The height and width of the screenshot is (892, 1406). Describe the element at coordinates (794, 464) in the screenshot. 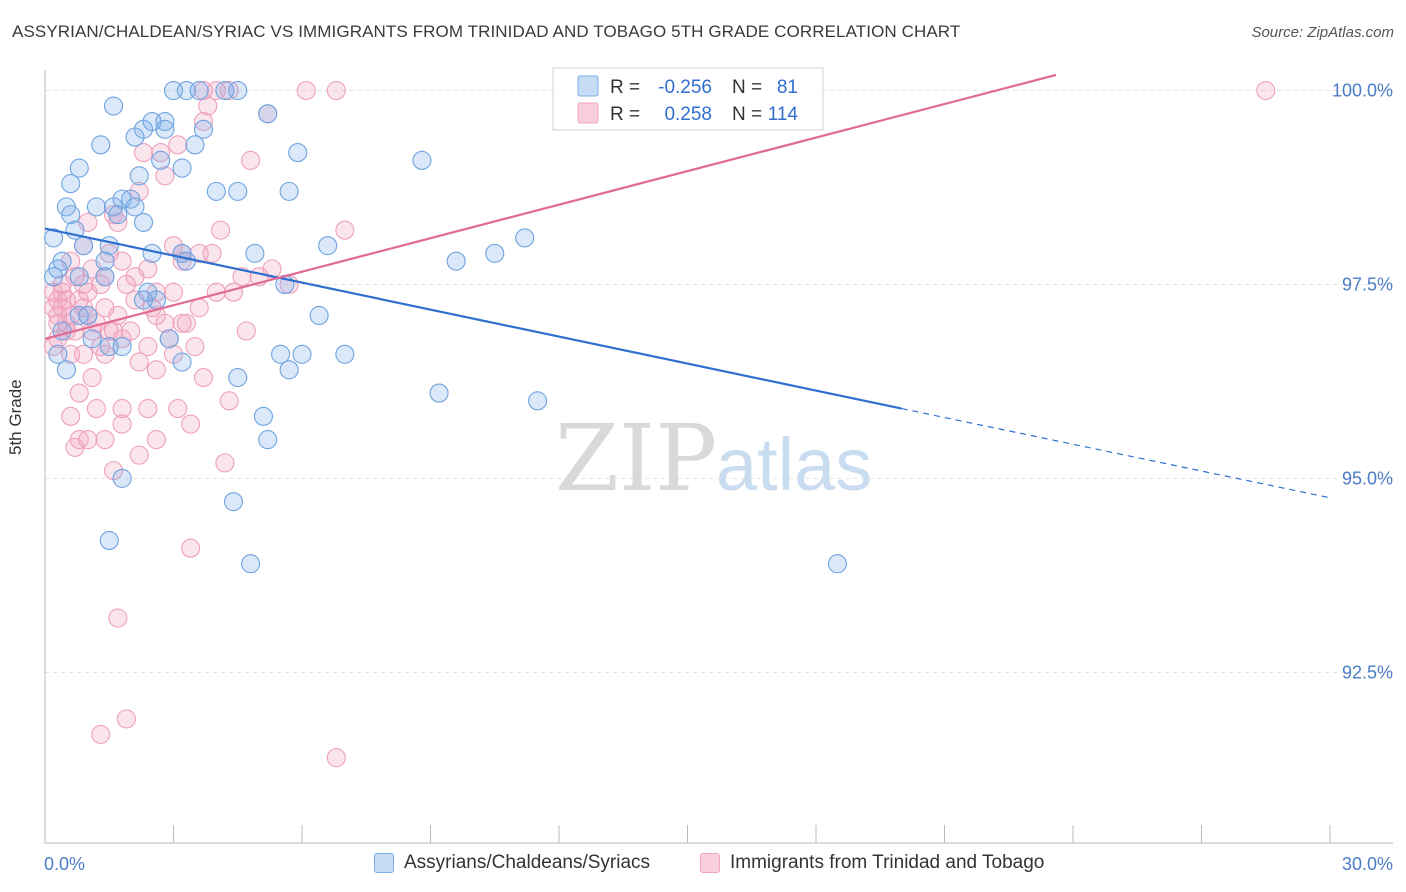

I see `watermark-atlas: atlas` at that location.